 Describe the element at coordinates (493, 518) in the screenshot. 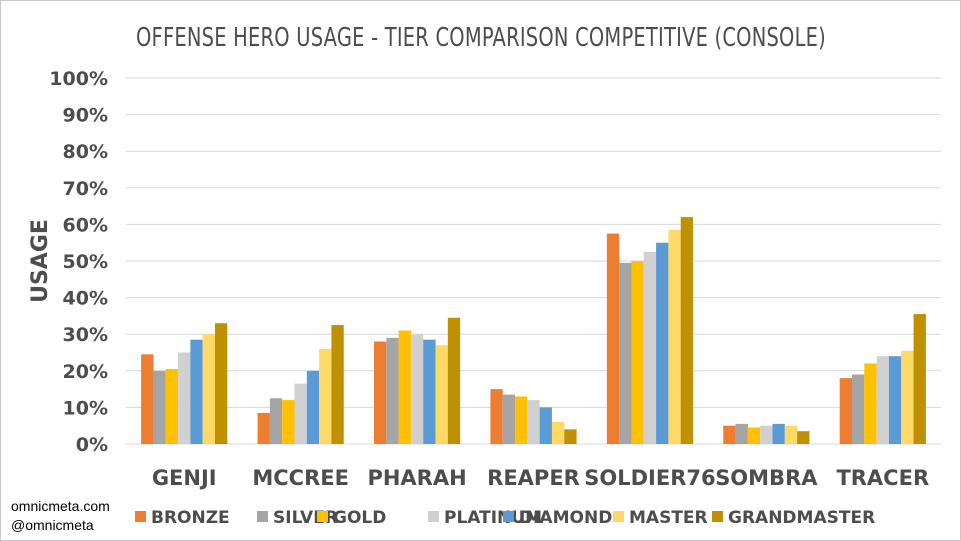

I see `legend-label: PLATINUM` at that location.